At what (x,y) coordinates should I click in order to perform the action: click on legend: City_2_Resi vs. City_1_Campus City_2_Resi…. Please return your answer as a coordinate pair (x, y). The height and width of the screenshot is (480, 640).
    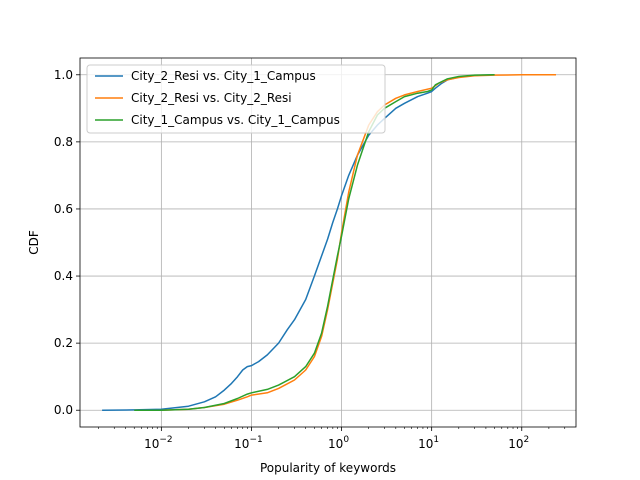
    Looking at the image, I should click on (236, 99).